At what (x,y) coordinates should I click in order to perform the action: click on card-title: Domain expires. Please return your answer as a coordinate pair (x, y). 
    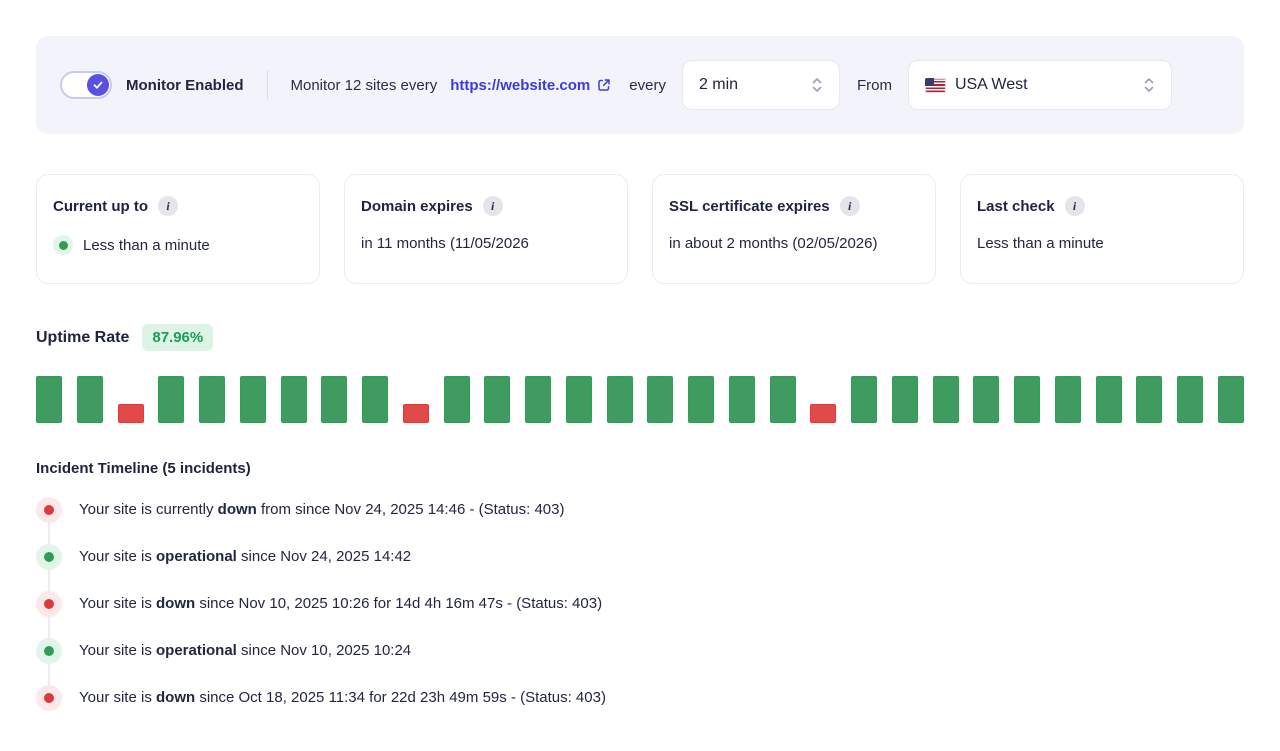
    Looking at the image, I should click on (417, 206).